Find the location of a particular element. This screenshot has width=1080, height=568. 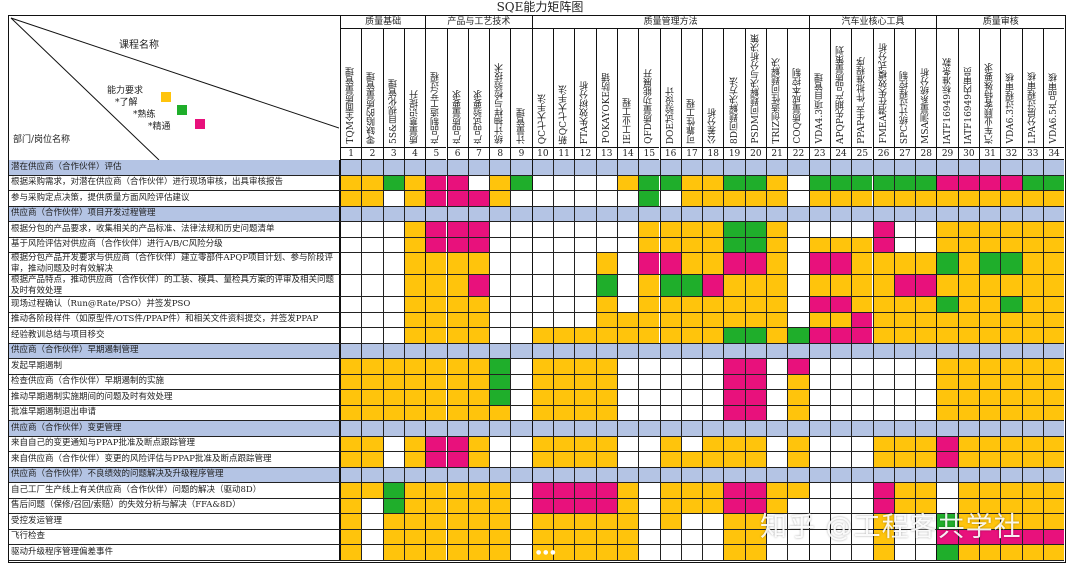

course-name: 产品试验要求 is located at coordinates (478, 117).